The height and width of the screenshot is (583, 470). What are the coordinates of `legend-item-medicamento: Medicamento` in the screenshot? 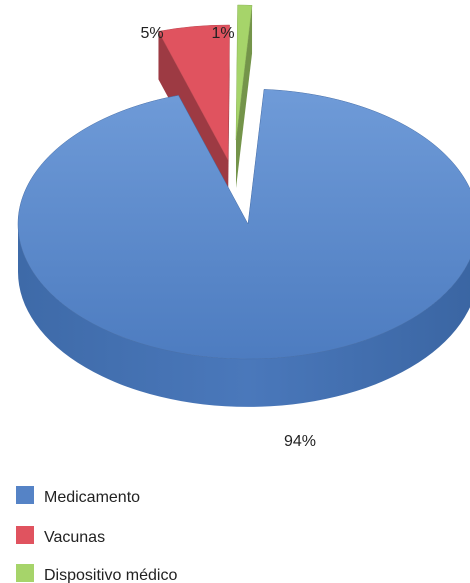 It's located at (78, 496).